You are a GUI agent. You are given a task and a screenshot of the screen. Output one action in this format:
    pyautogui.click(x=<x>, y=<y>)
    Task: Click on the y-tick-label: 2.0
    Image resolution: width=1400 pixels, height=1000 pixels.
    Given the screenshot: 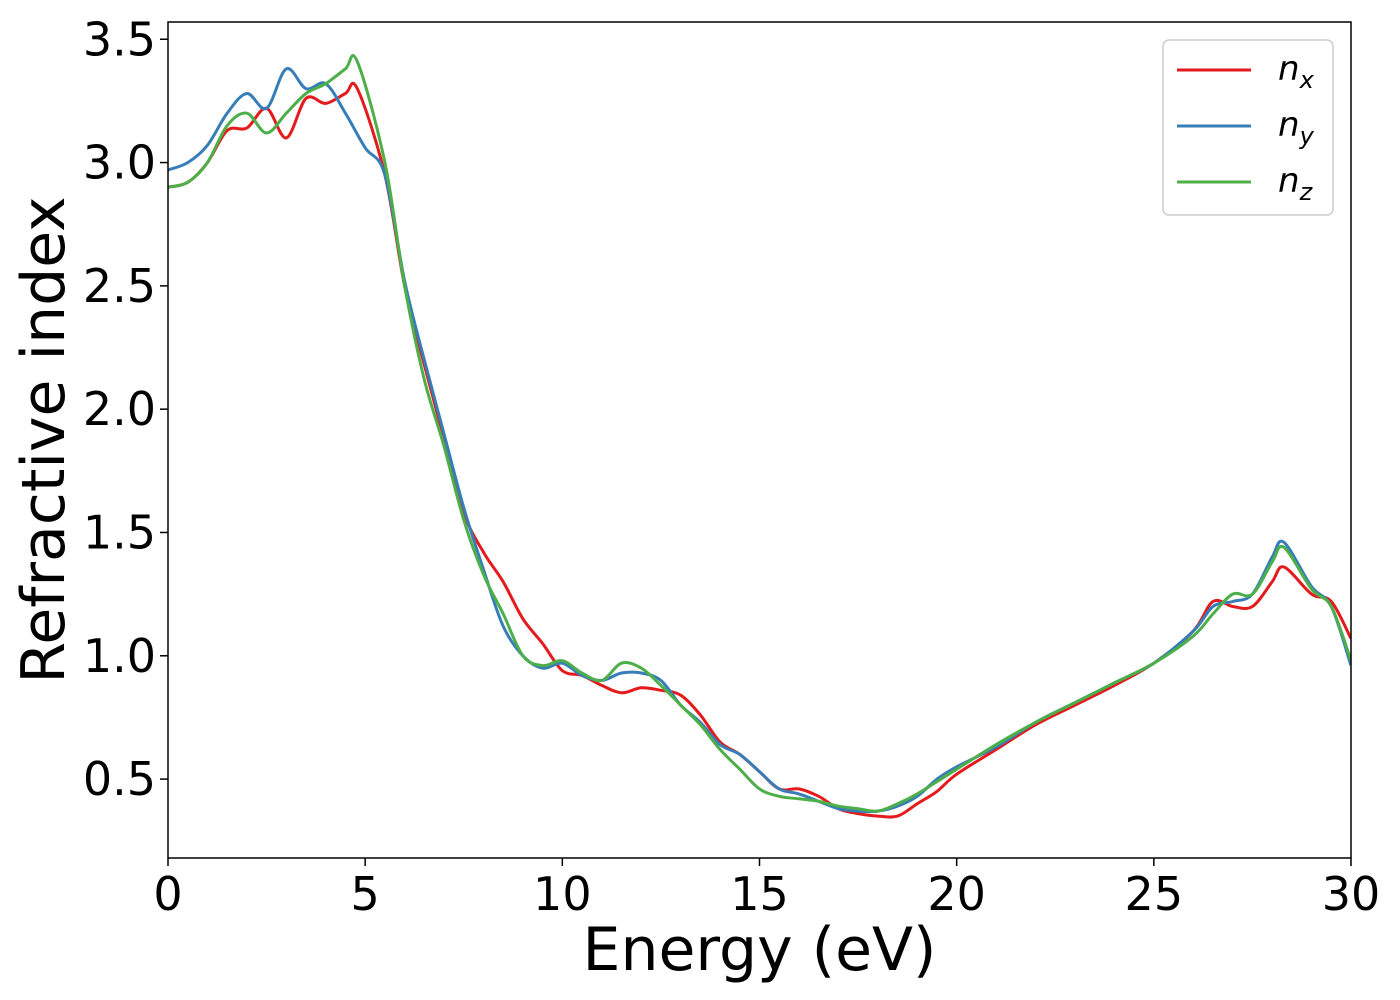 What is the action you would take?
    pyautogui.click(x=119, y=409)
    